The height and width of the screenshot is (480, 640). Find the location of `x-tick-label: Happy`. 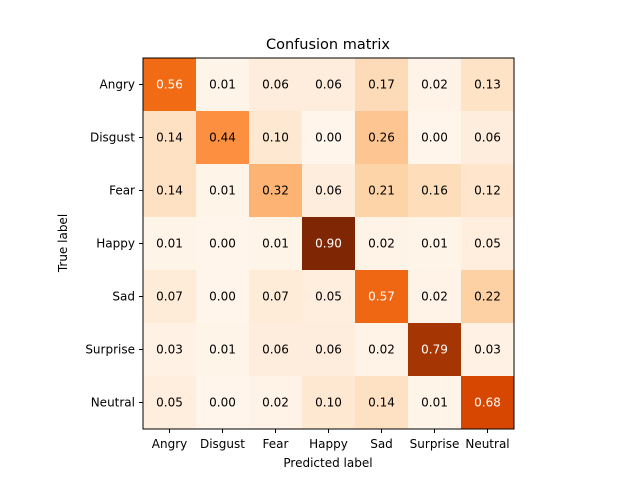

x-tick-label: Happy is located at coordinates (328, 444).